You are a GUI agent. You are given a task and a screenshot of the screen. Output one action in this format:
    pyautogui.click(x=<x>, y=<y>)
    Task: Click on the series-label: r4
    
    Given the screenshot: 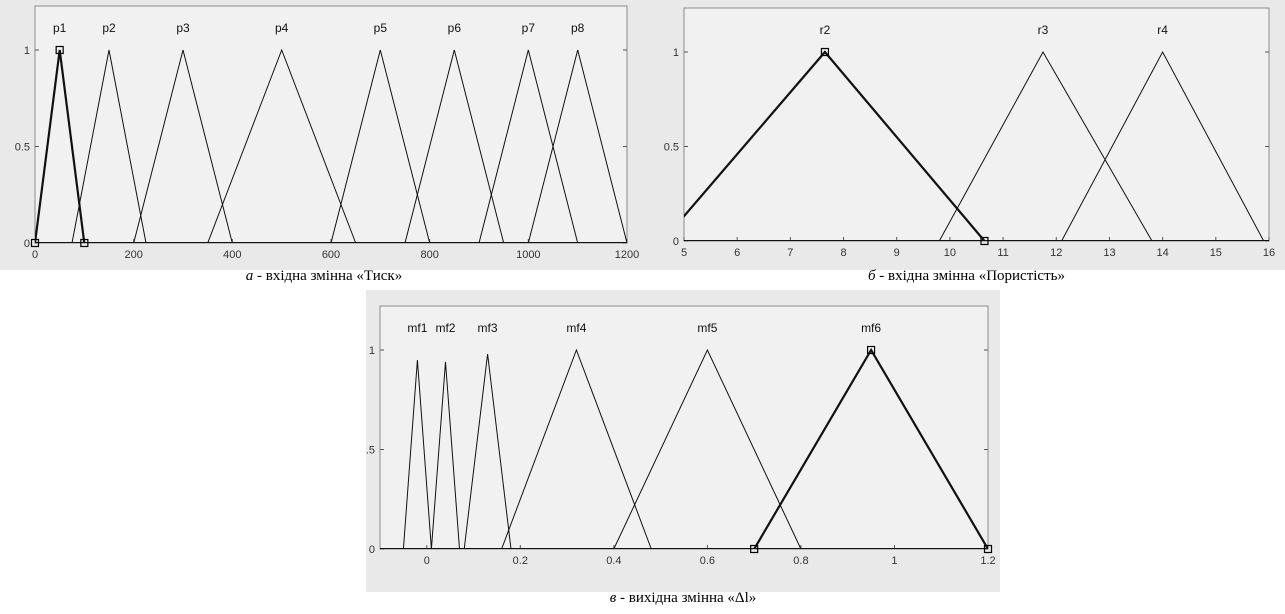 What is the action you would take?
    pyautogui.click(x=1162, y=30)
    